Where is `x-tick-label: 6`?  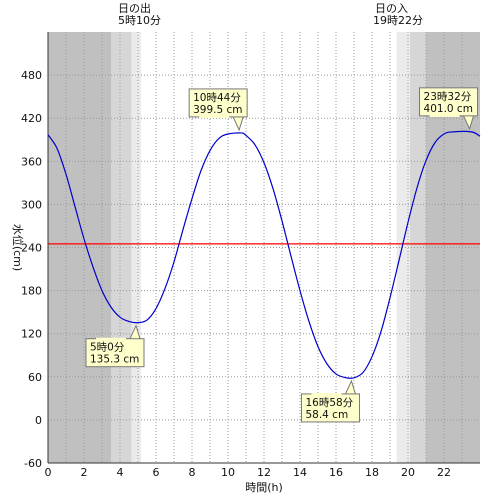 x-tick-label: 6 is located at coordinates (156, 472).